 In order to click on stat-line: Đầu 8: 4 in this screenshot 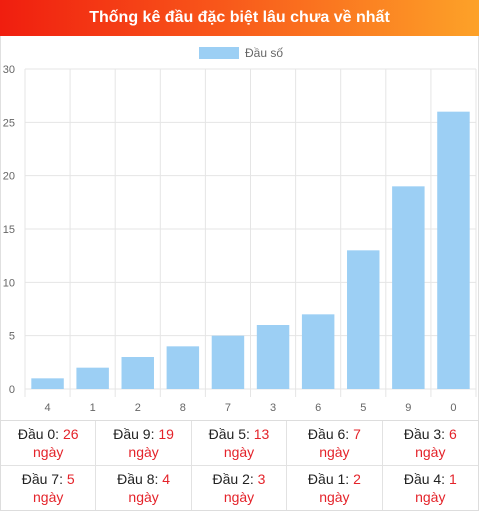, I will do `click(143, 479)`.